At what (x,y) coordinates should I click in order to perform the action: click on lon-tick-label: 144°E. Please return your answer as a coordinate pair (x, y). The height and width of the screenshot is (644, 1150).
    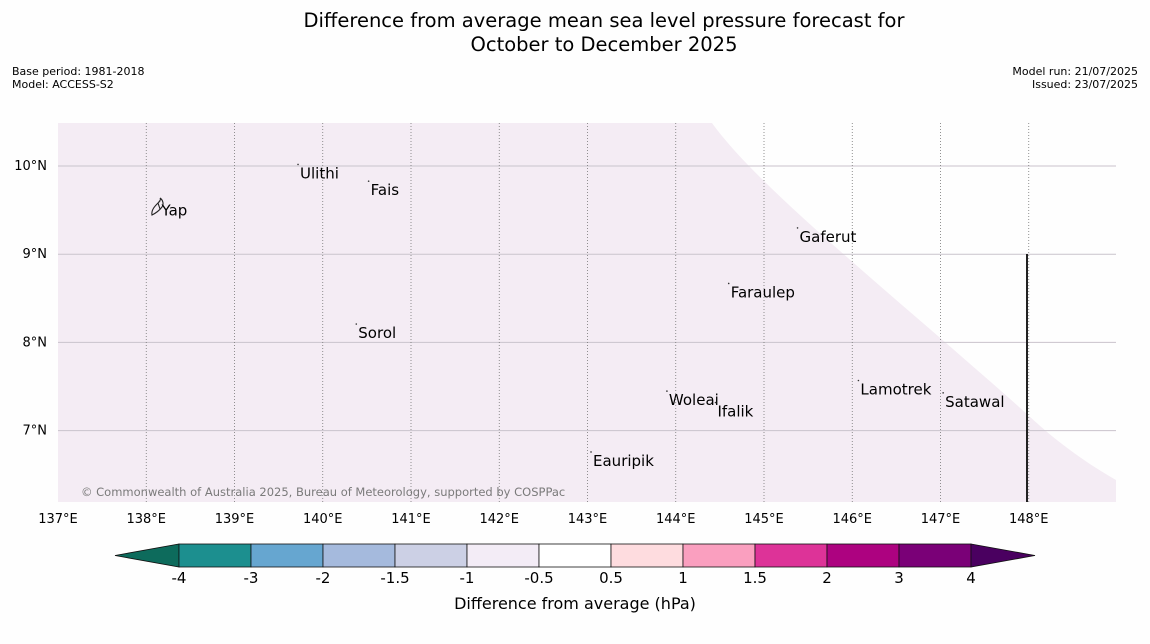
    Looking at the image, I should click on (676, 519).